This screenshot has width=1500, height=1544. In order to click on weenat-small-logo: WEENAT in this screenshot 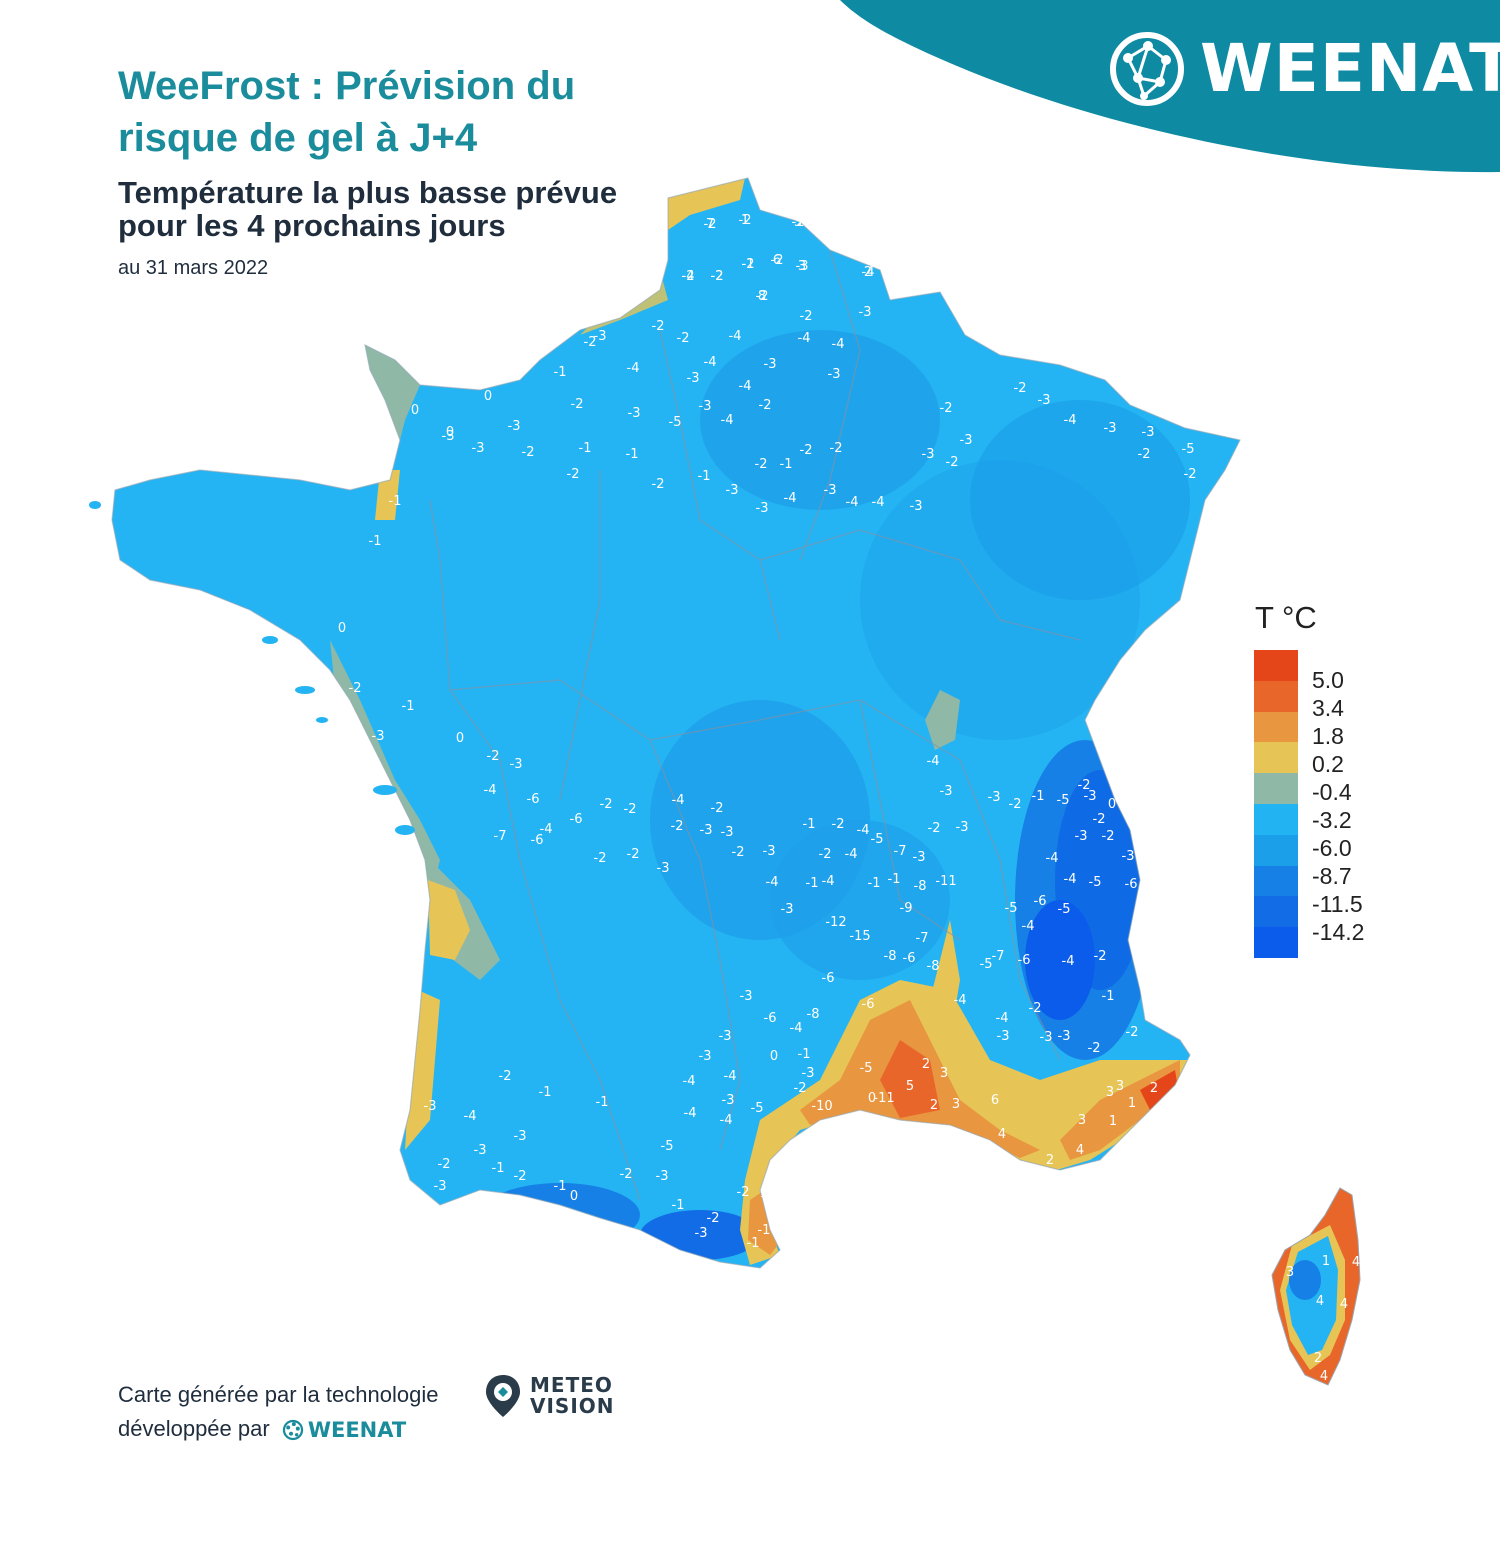, I will do `click(344, 1430)`.